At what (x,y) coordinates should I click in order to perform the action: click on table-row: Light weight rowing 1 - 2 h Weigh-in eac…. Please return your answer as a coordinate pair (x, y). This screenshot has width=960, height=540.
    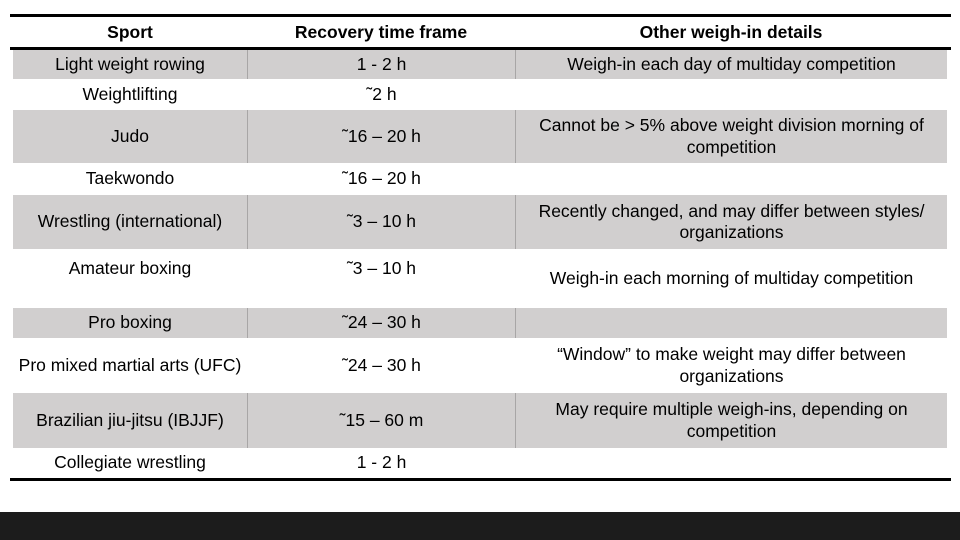
    Looking at the image, I should click on (480, 64).